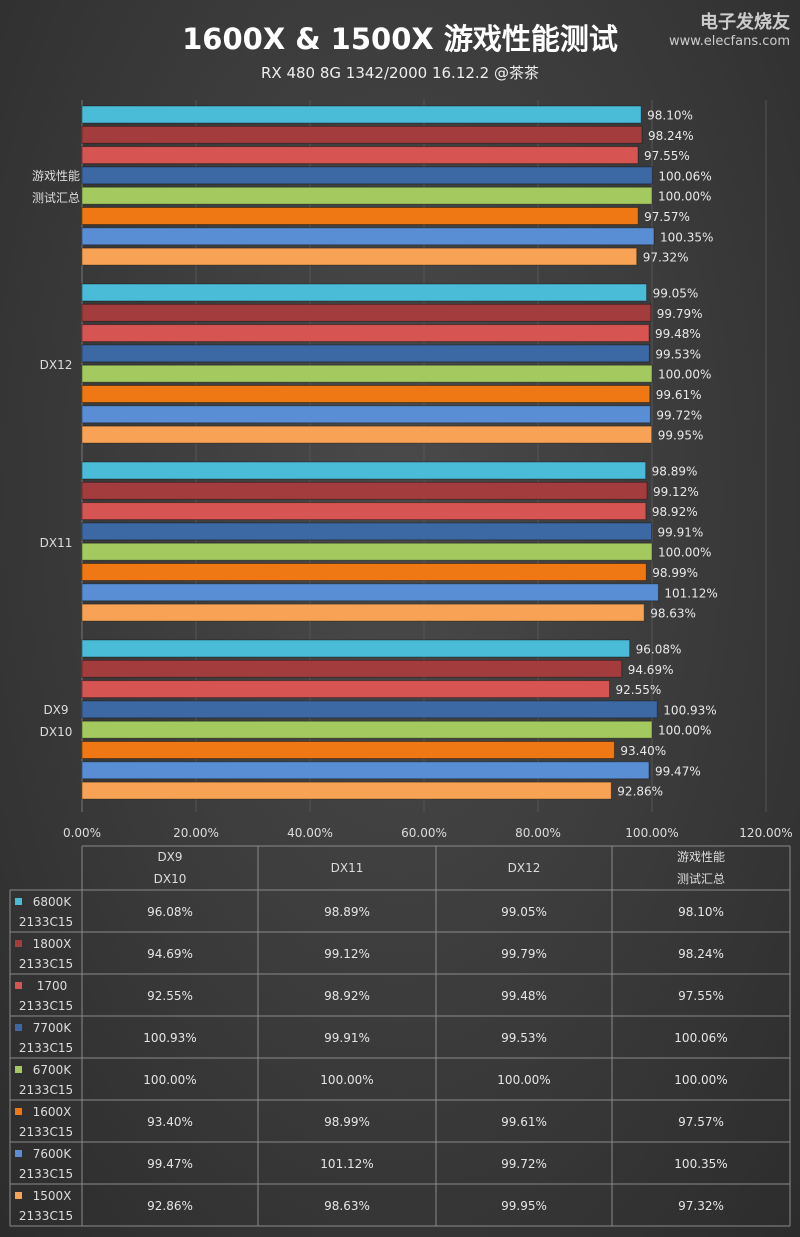 Image resolution: width=800 pixels, height=1237 pixels. I want to click on table-cell: 98.89%, so click(347, 912).